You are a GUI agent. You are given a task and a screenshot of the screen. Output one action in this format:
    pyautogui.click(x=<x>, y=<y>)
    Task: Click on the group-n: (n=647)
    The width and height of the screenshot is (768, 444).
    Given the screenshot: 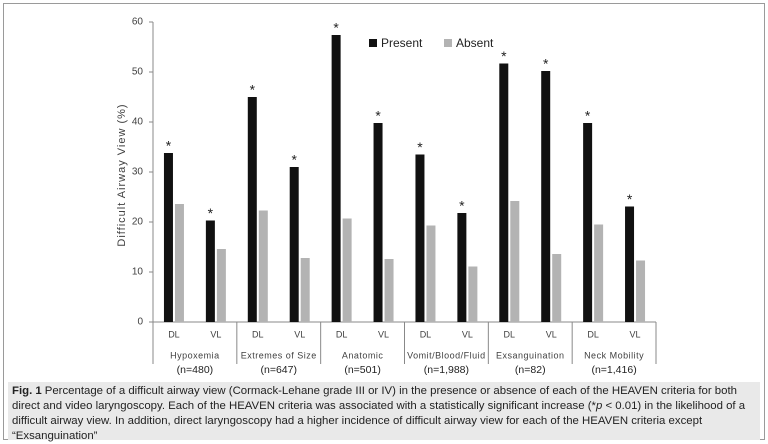 What is the action you would take?
    pyautogui.click(x=279, y=370)
    